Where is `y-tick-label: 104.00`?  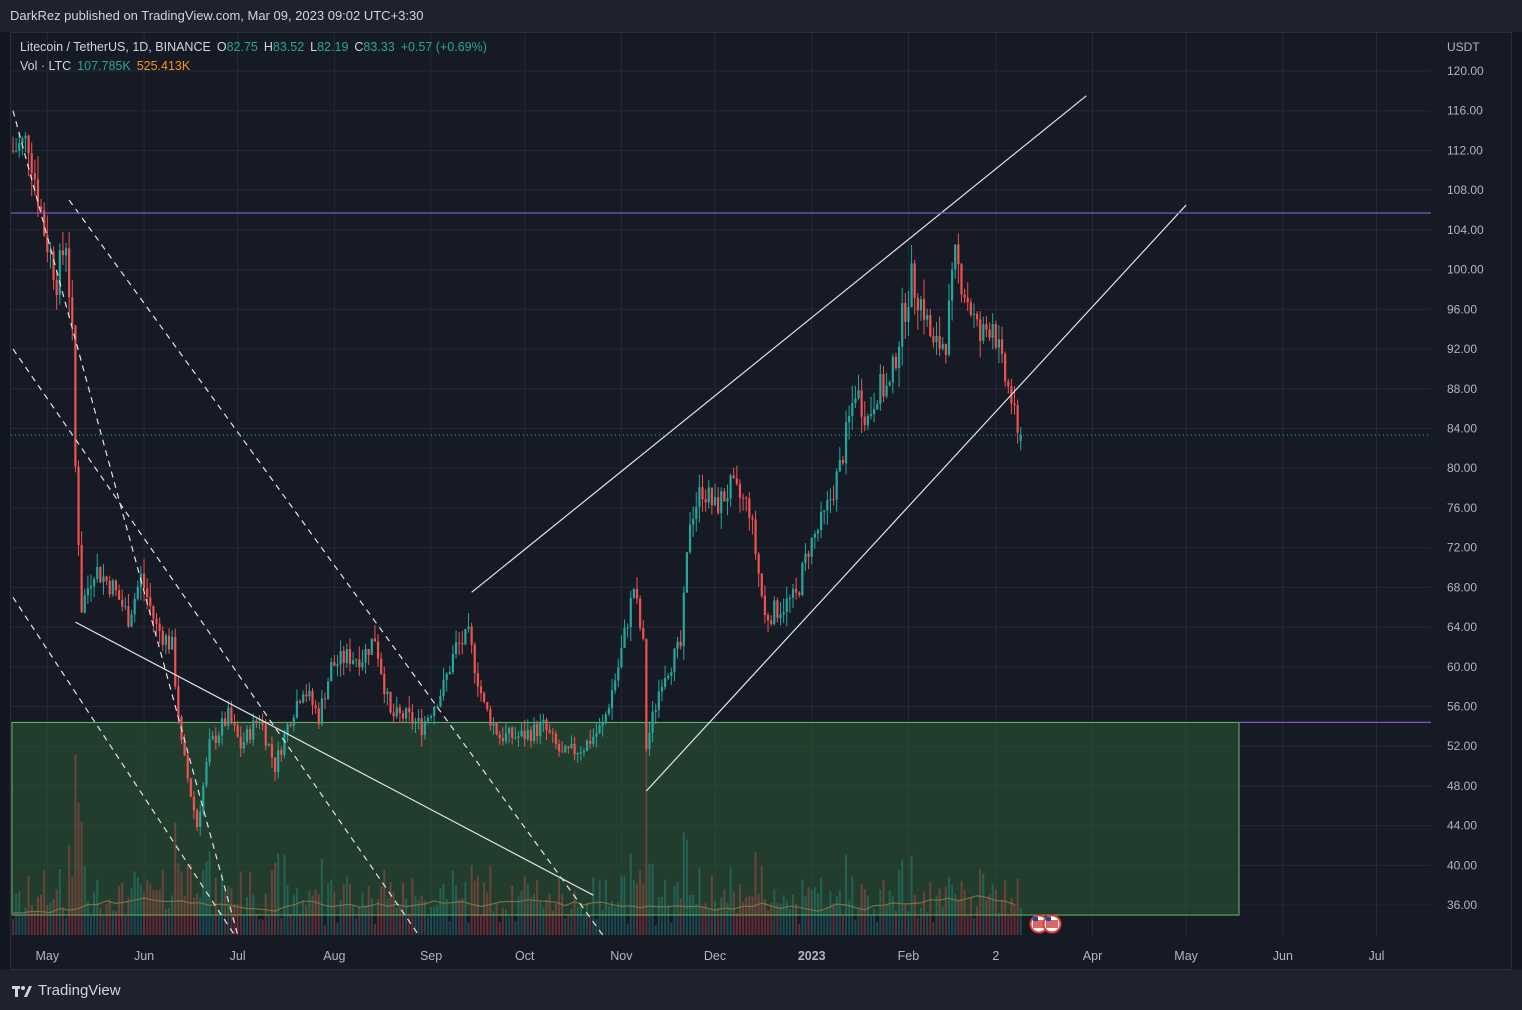
y-tick-label: 104.00 is located at coordinates (1465, 230).